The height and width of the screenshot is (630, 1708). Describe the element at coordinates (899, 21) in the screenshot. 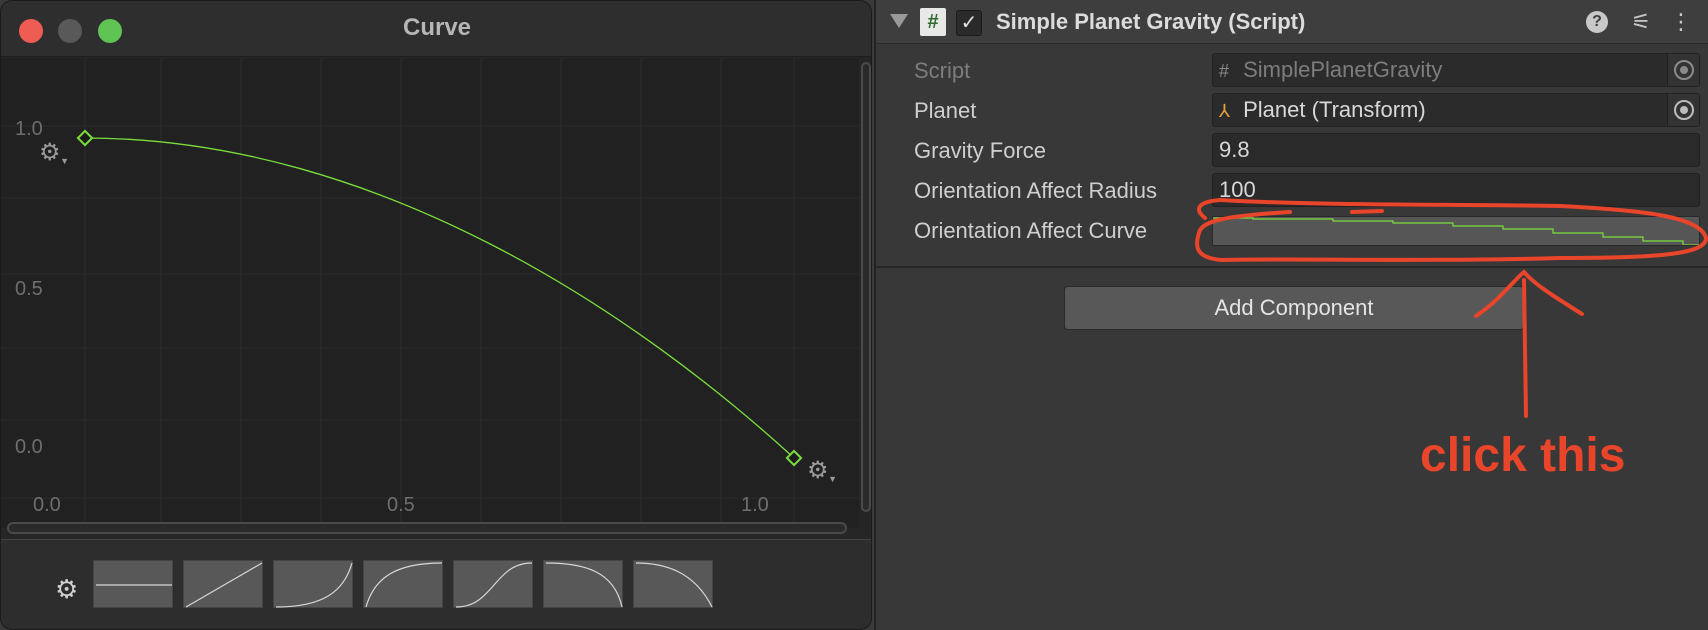

I see `foldout-arrow-icon` at that location.